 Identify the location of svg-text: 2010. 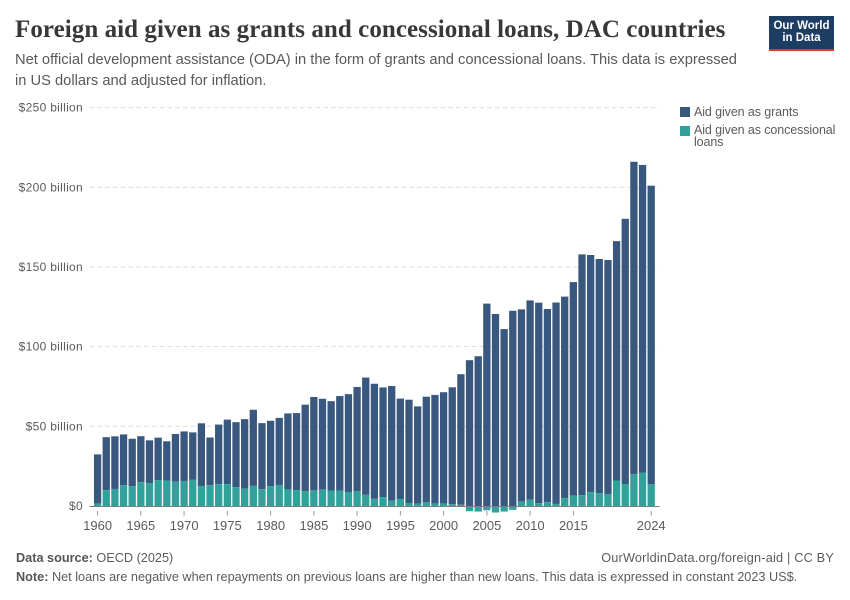
(530, 525).